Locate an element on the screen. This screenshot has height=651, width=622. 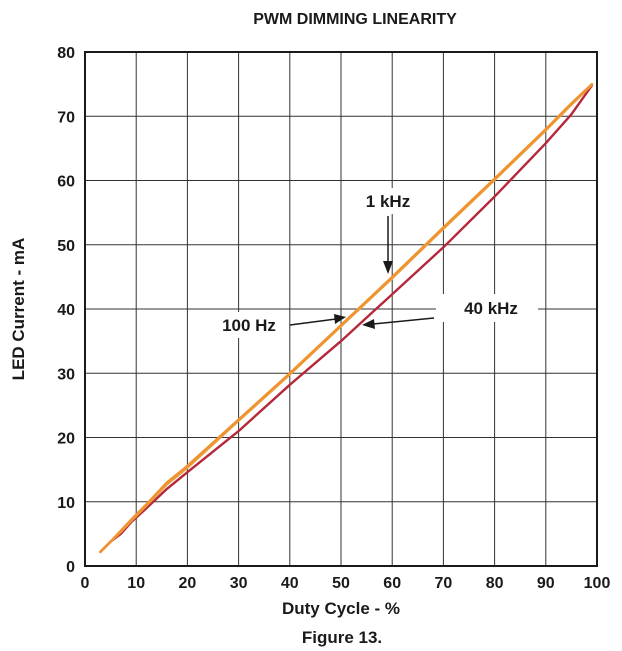
annotation-40khz-arrowhead is located at coordinates (368, 324).